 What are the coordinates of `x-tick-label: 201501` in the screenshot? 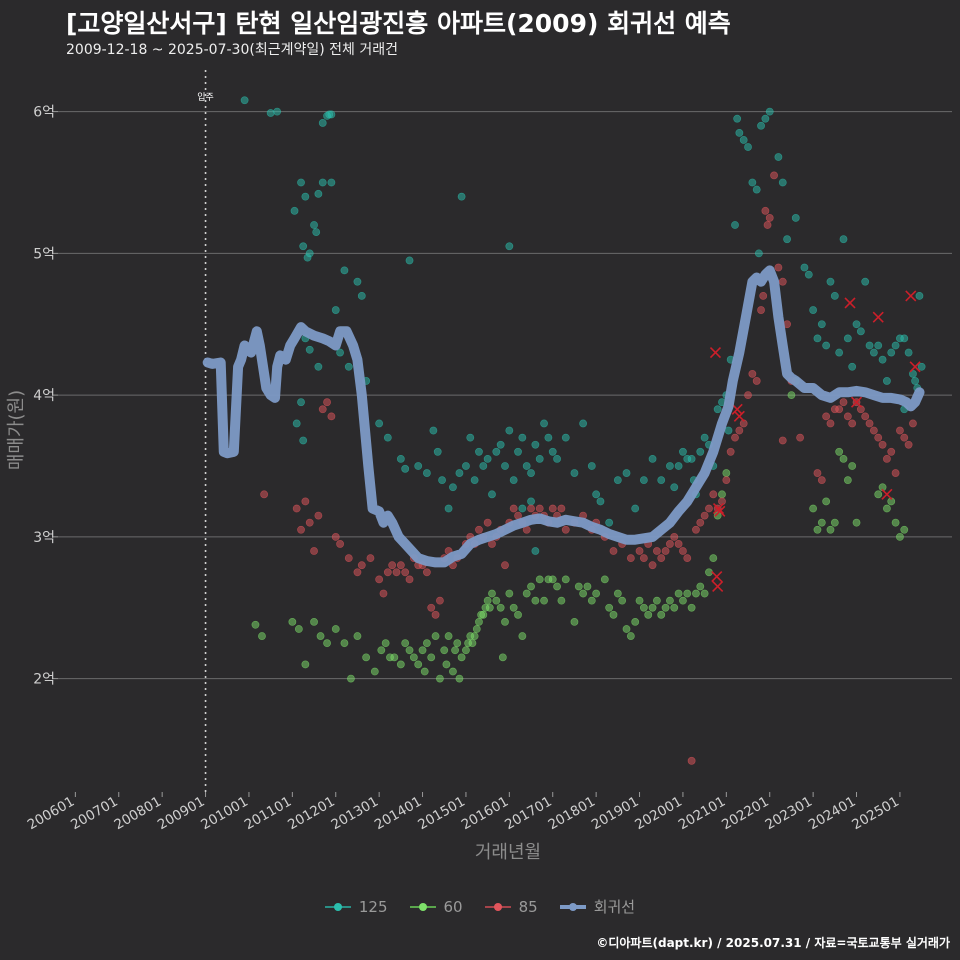 It's located at (441, 814).